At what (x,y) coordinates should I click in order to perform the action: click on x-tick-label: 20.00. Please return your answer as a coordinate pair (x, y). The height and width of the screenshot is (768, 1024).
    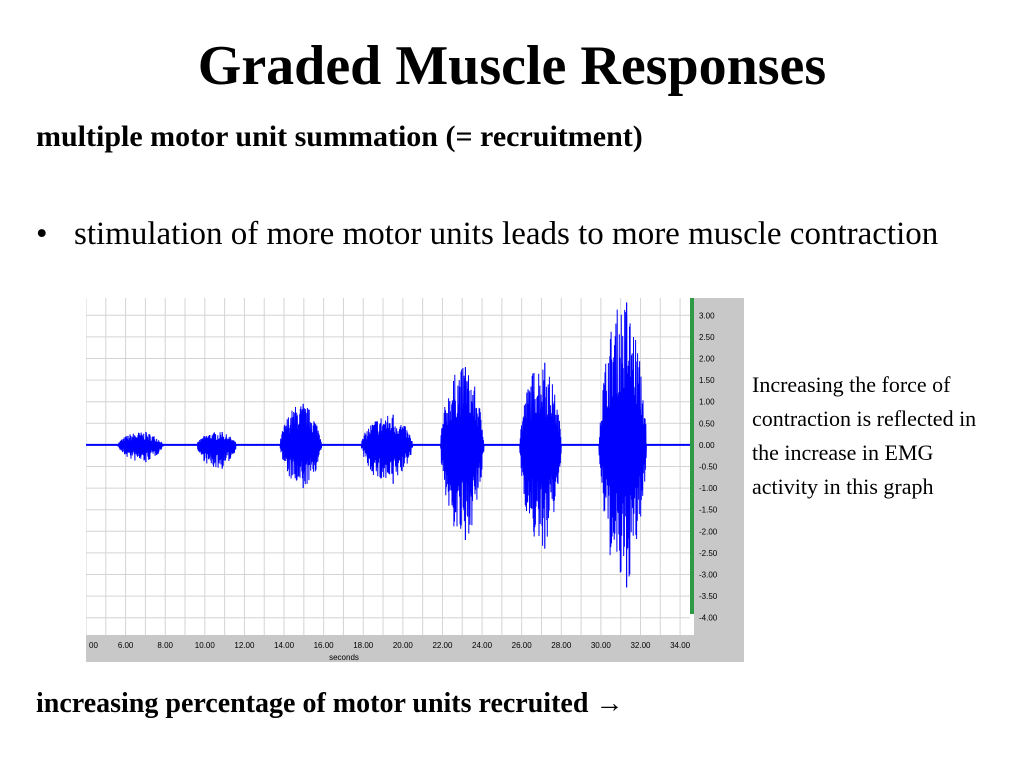
    Looking at the image, I should click on (403, 645).